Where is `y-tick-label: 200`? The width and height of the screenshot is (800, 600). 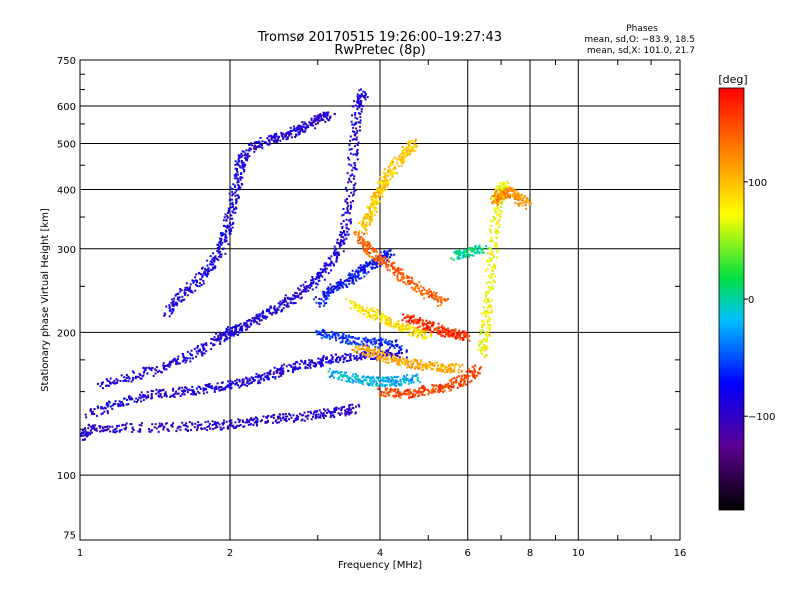 y-tick-label: 200 is located at coordinates (66, 333).